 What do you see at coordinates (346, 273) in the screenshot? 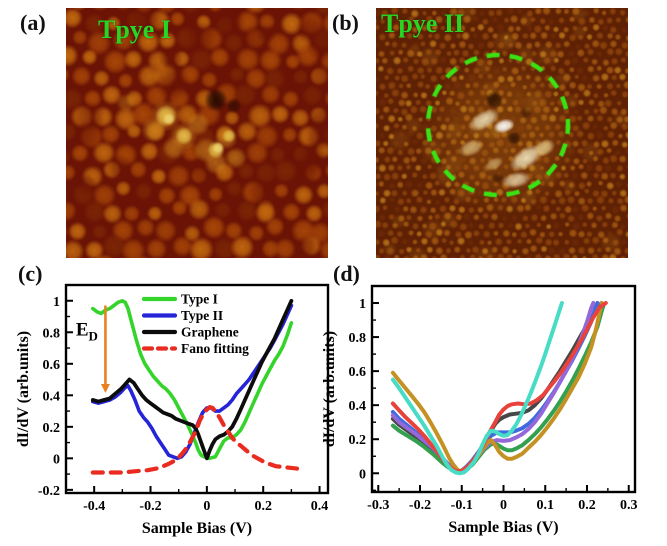
I see `panel-d-label: (d)` at bounding box center [346, 273].